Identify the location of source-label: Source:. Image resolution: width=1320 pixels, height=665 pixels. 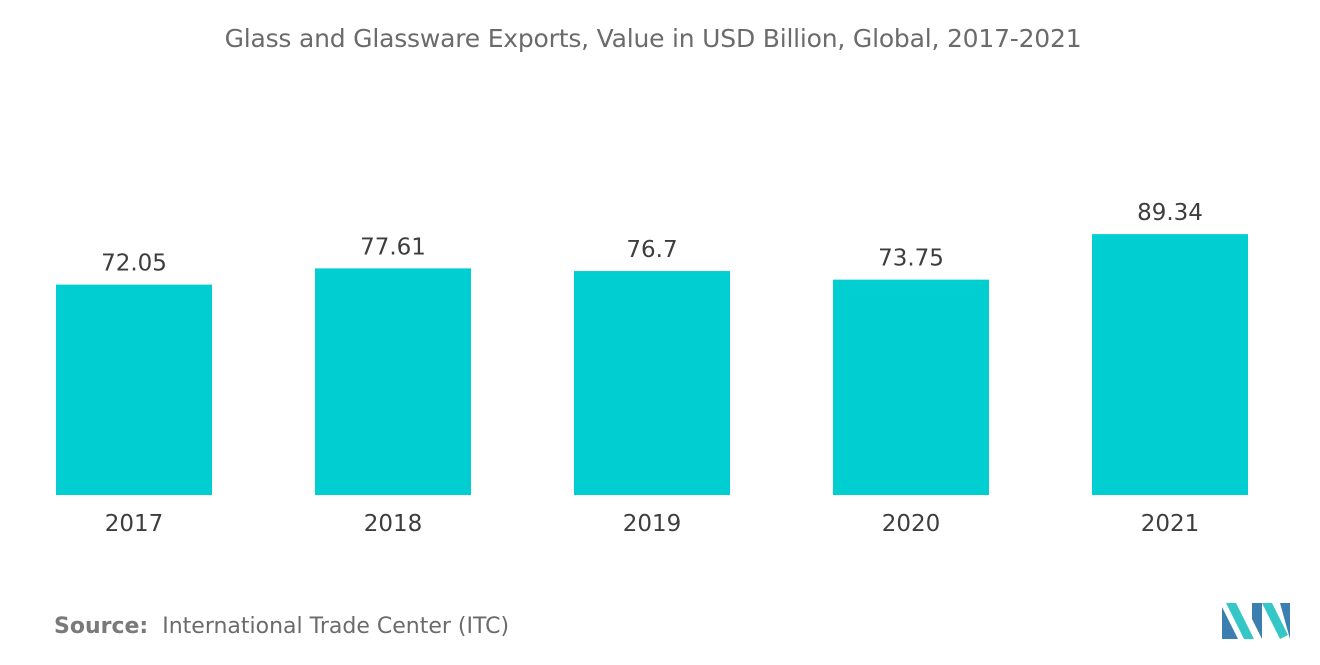
(101, 626).